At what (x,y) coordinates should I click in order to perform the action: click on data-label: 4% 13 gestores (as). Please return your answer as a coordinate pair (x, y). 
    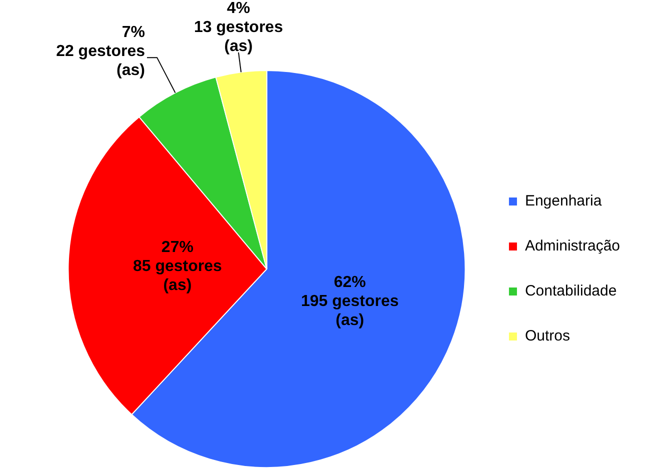
    Looking at the image, I should click on (239, 27).